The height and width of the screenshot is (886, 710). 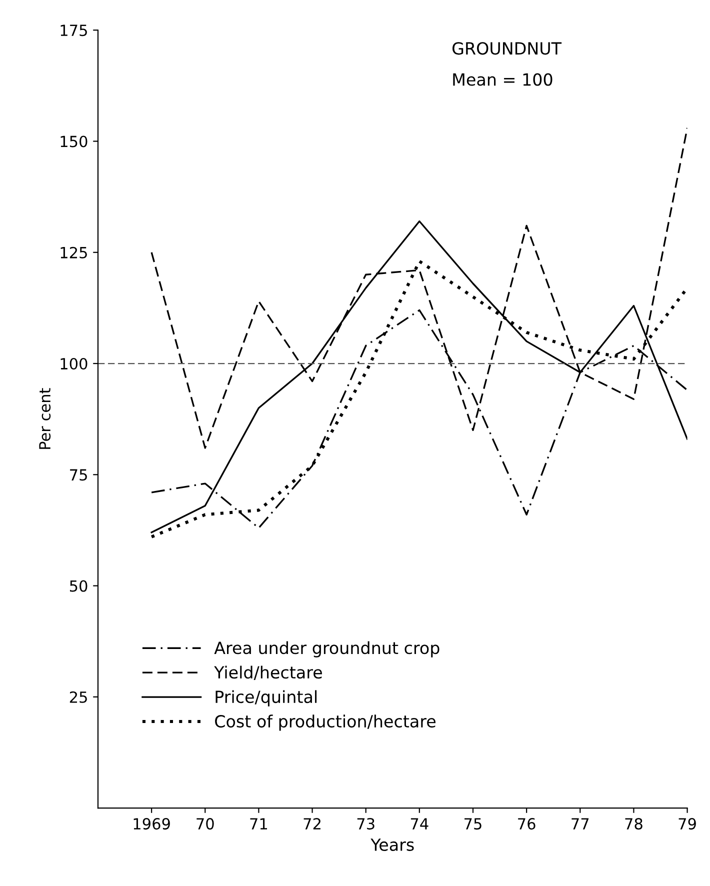 I want to click on y-axis-title: Per cent, so click(x=45, y=418).